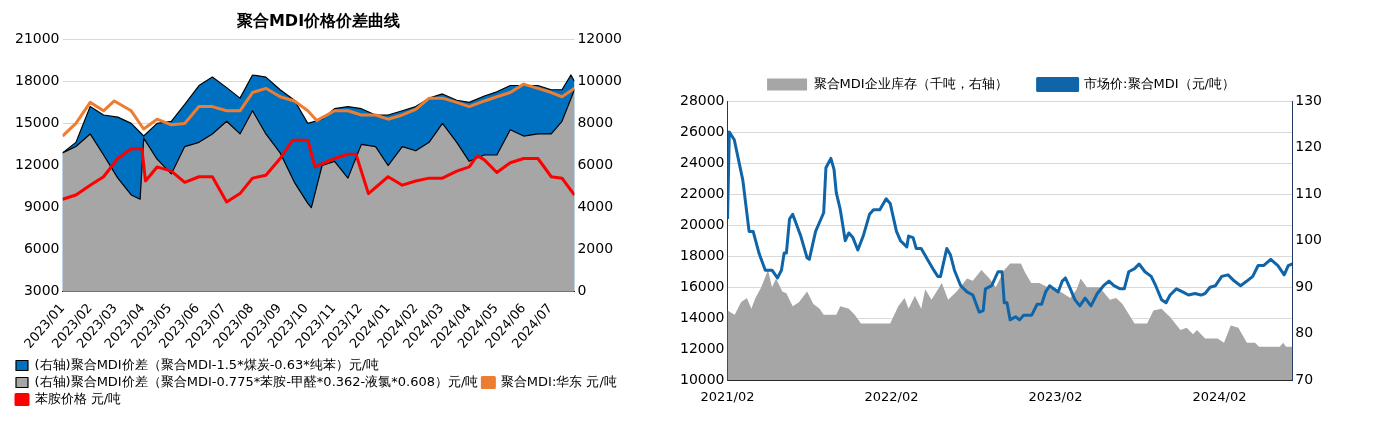 The width and height of the screenshot is (1392, 424). Describe the element at coordinates (1304, 285) in the screenshot. I see `y2-tick-label: 90` at that location.